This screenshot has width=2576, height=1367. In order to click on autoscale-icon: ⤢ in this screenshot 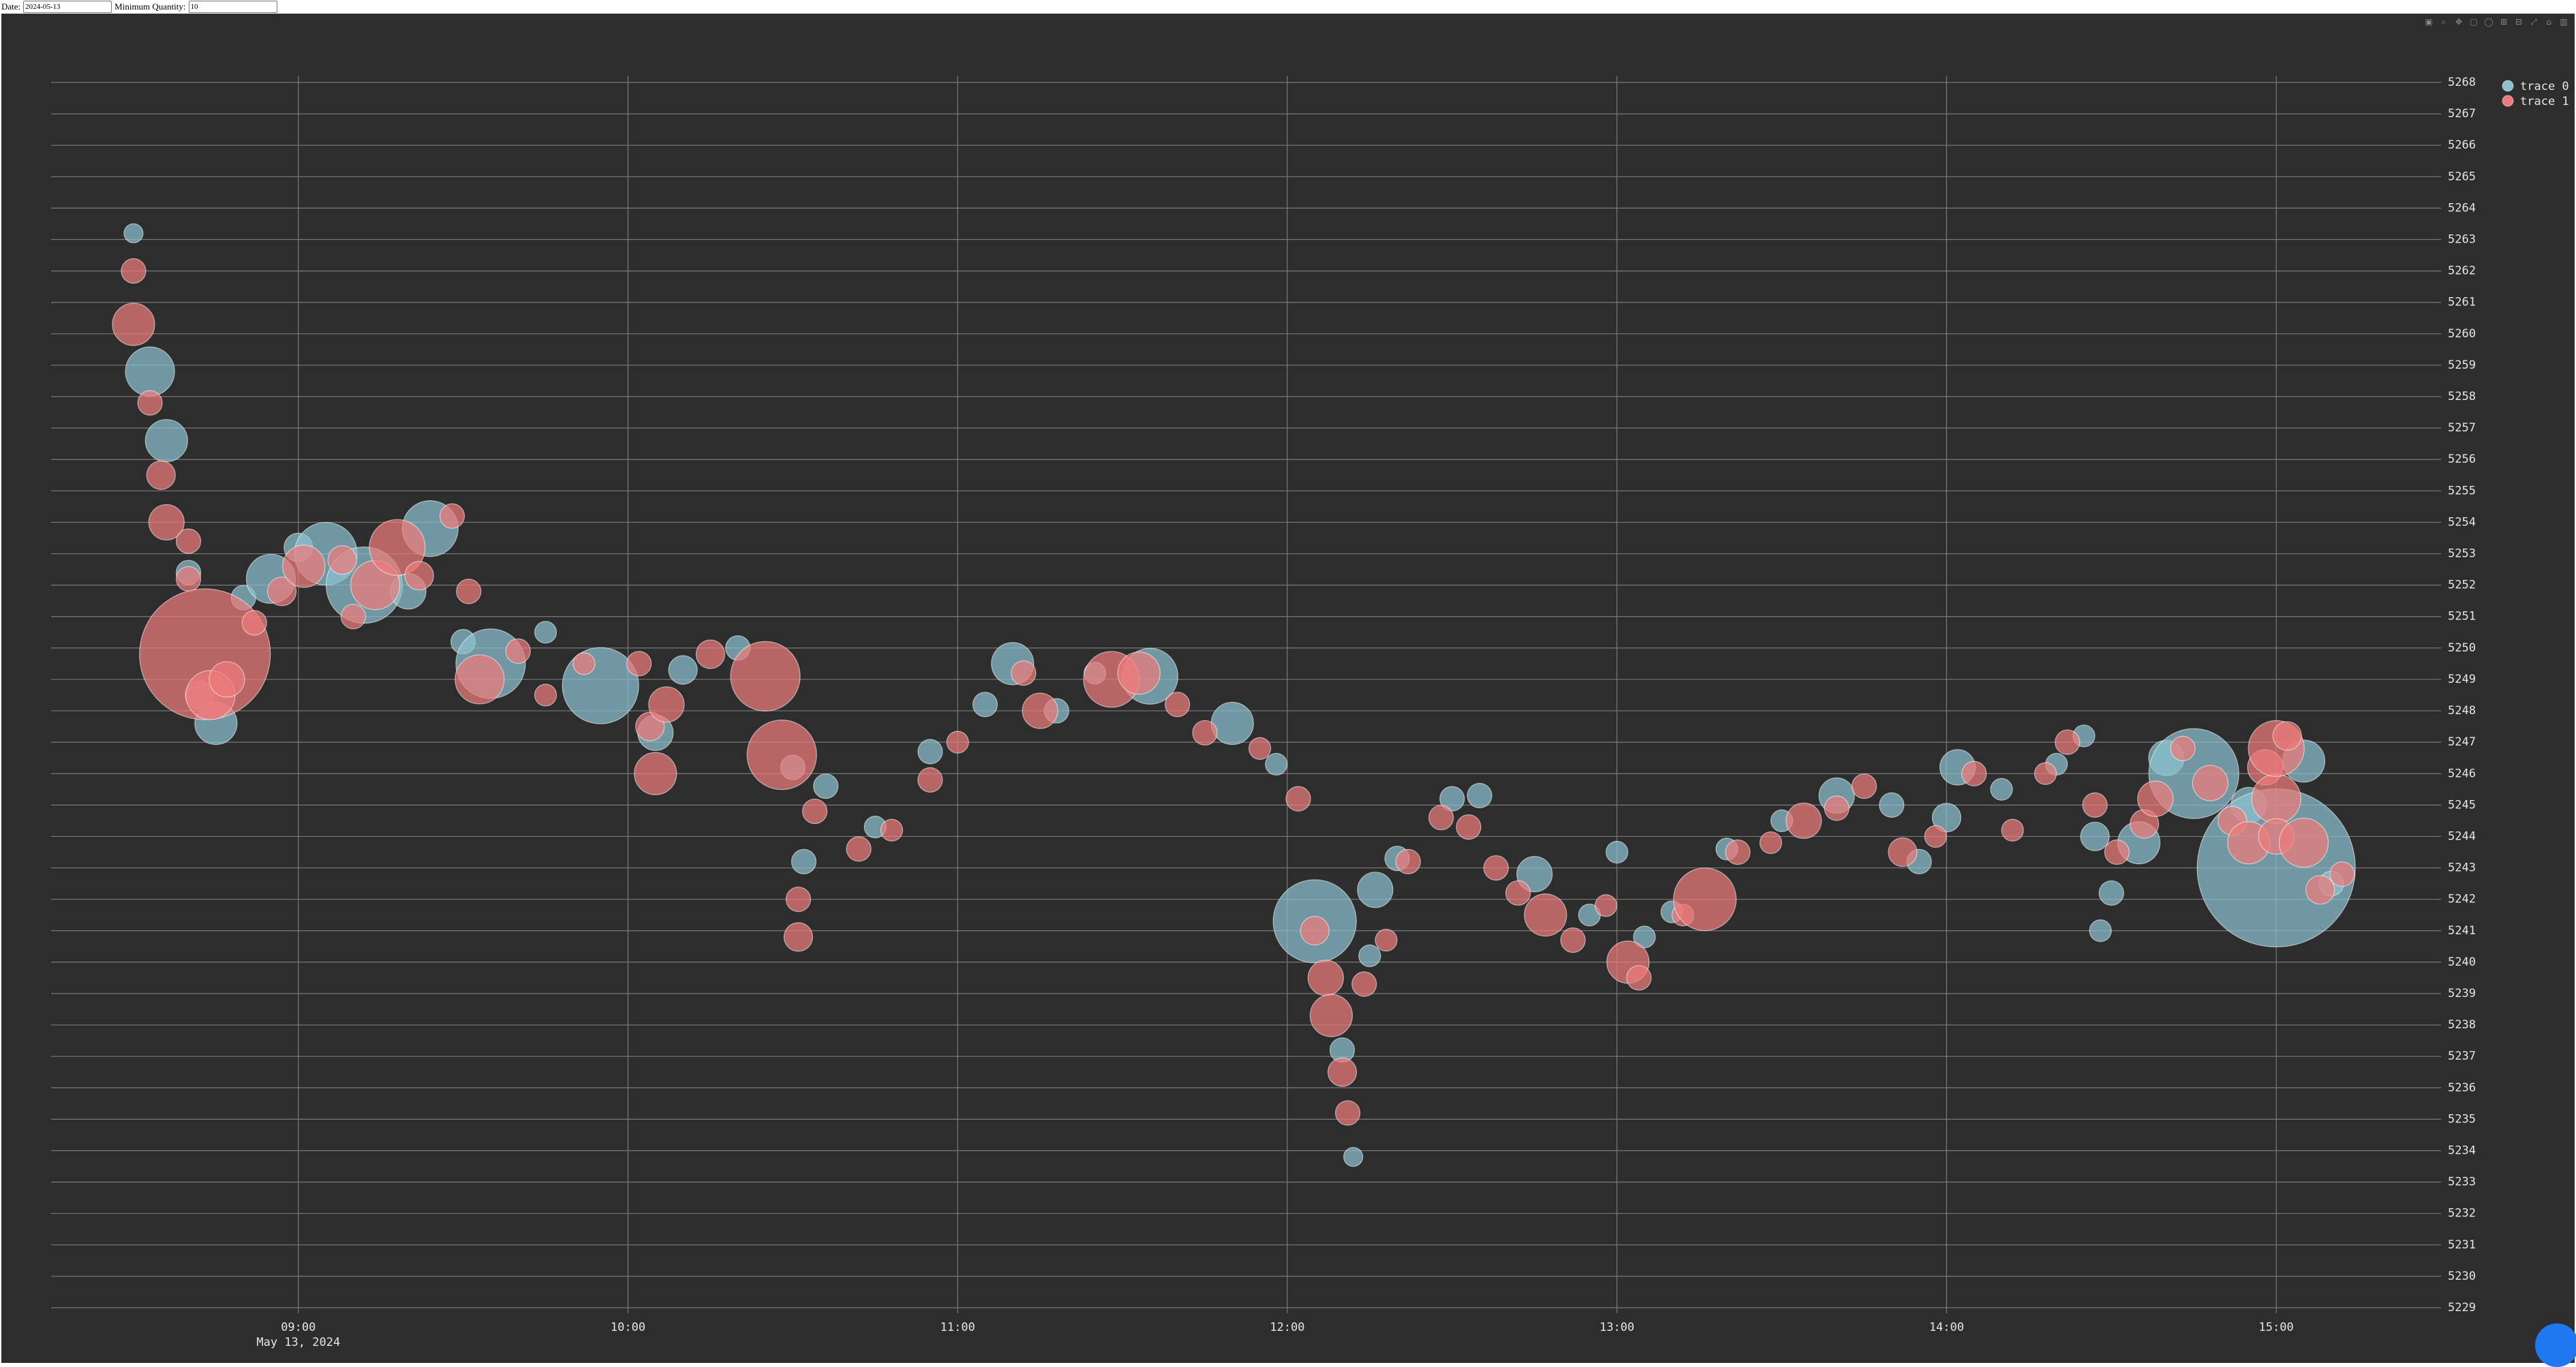, I will do `click(2533, 22)`.